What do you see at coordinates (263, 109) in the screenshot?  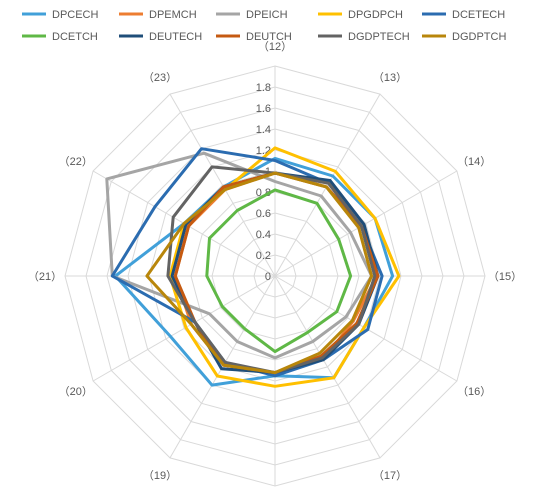 I see `radial-tick-label: 1.6` at bounding box center [263, 109].